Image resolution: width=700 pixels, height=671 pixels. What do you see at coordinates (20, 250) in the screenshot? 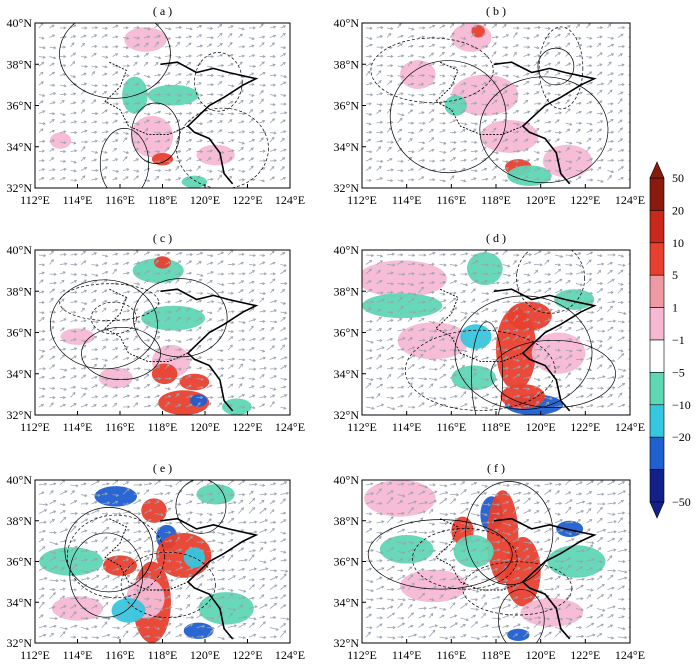
I see `y-tick-label: 40°N` at bounding box center [20, 250].